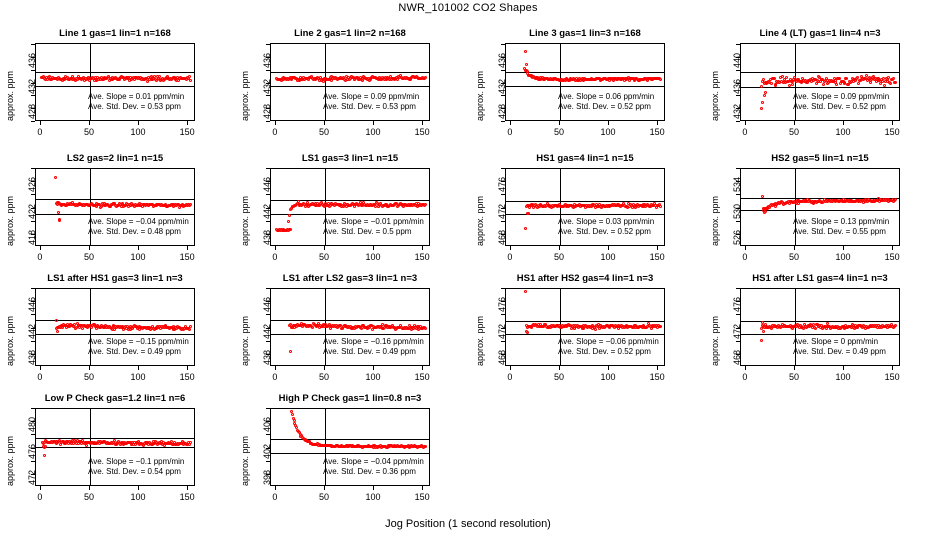 This screenshot has height=540, width=936. What do you see at coordinates (839, 106) in the screenshot?
I see `annotation-stddev: Ave. Std. Dev. = 0.52 ppm` at bounding box center [839, 106].